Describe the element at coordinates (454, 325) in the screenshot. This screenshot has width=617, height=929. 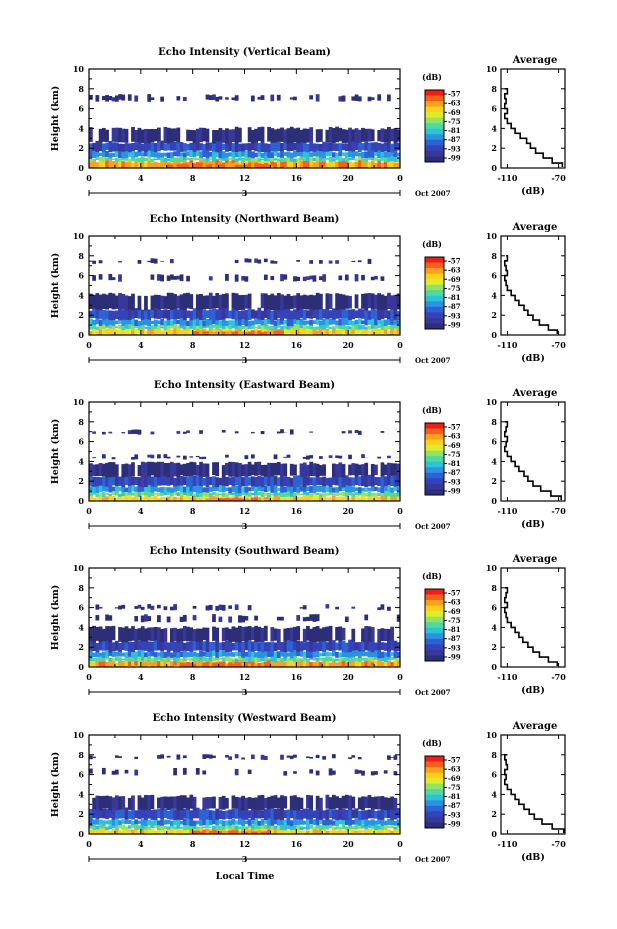
I see `colorbar-tick-label: -99` at that location.